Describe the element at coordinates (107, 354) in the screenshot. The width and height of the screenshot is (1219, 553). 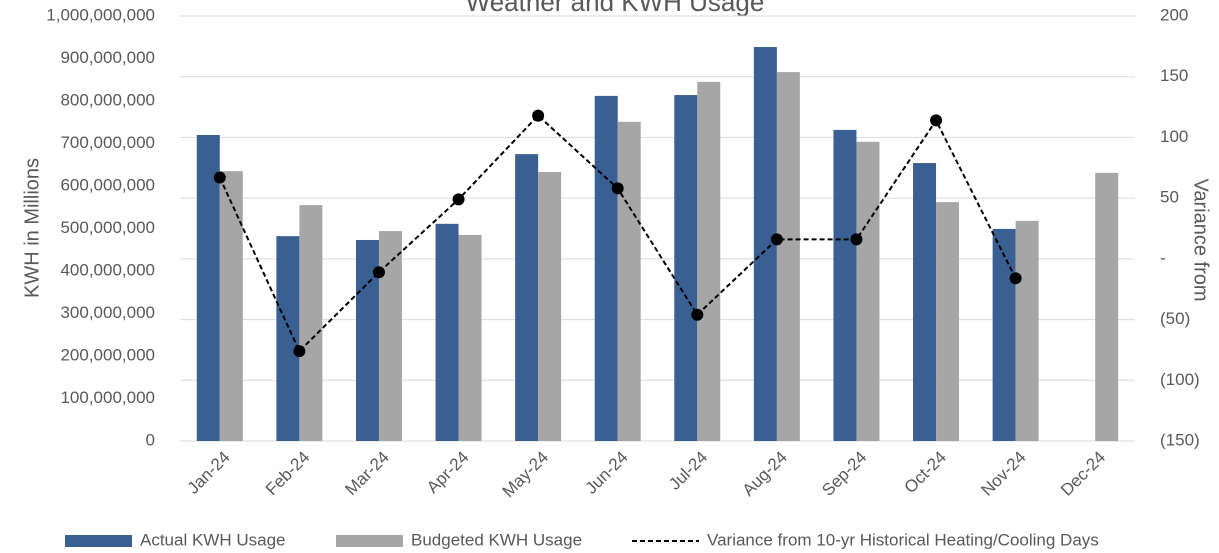
I see `y-tick-label: 200,000,000` at that location.